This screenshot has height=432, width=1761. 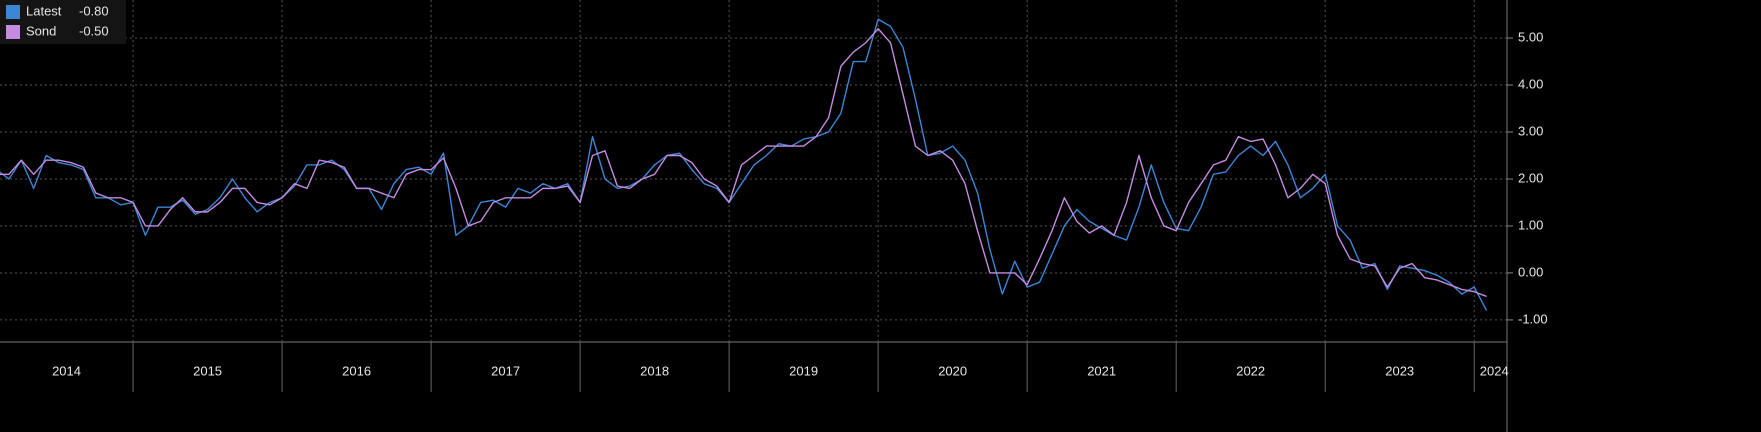 What do you see at coordinates (44, 10) in the screenshot?
I see `legend-label: Latest` at bounding box center [44, 10].